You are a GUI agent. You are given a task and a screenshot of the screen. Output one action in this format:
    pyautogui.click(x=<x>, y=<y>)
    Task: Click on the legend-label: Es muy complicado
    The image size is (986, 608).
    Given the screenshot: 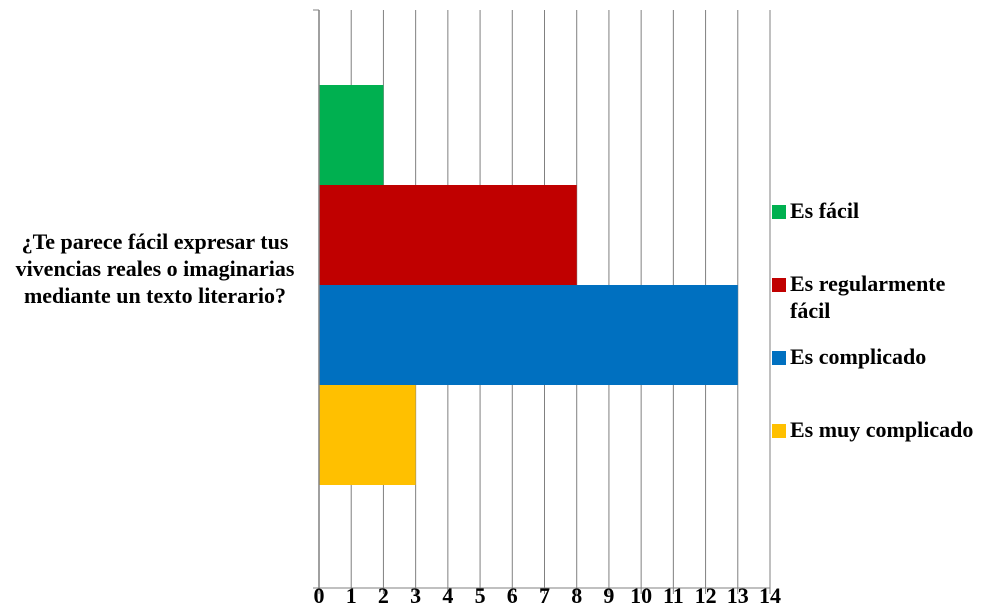 What is the action you would take?
    pyautogui.click(x=882, y=429)
    